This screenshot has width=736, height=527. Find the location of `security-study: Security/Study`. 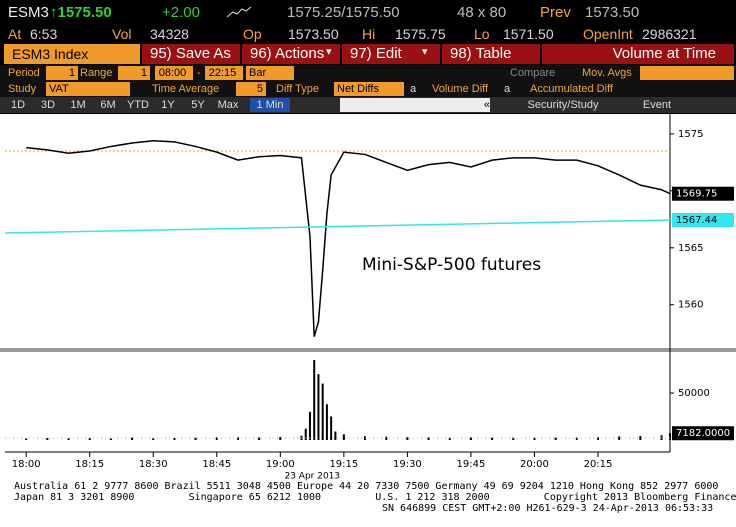

security-study: Security/Study is located at coordinates (563, 105).